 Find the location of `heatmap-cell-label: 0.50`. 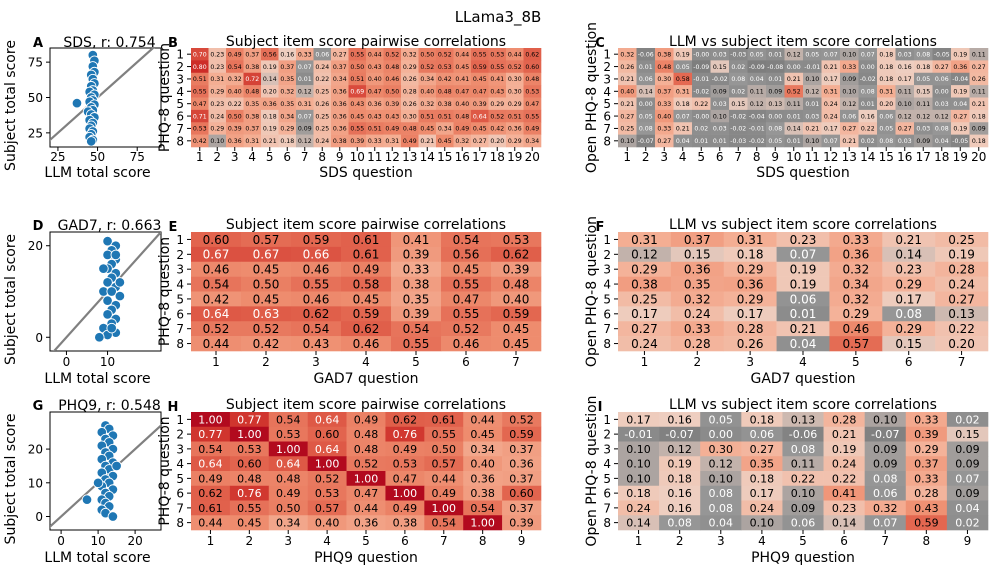

heatmap-cell-label: 0.50 is located at coordinates (288, 508).